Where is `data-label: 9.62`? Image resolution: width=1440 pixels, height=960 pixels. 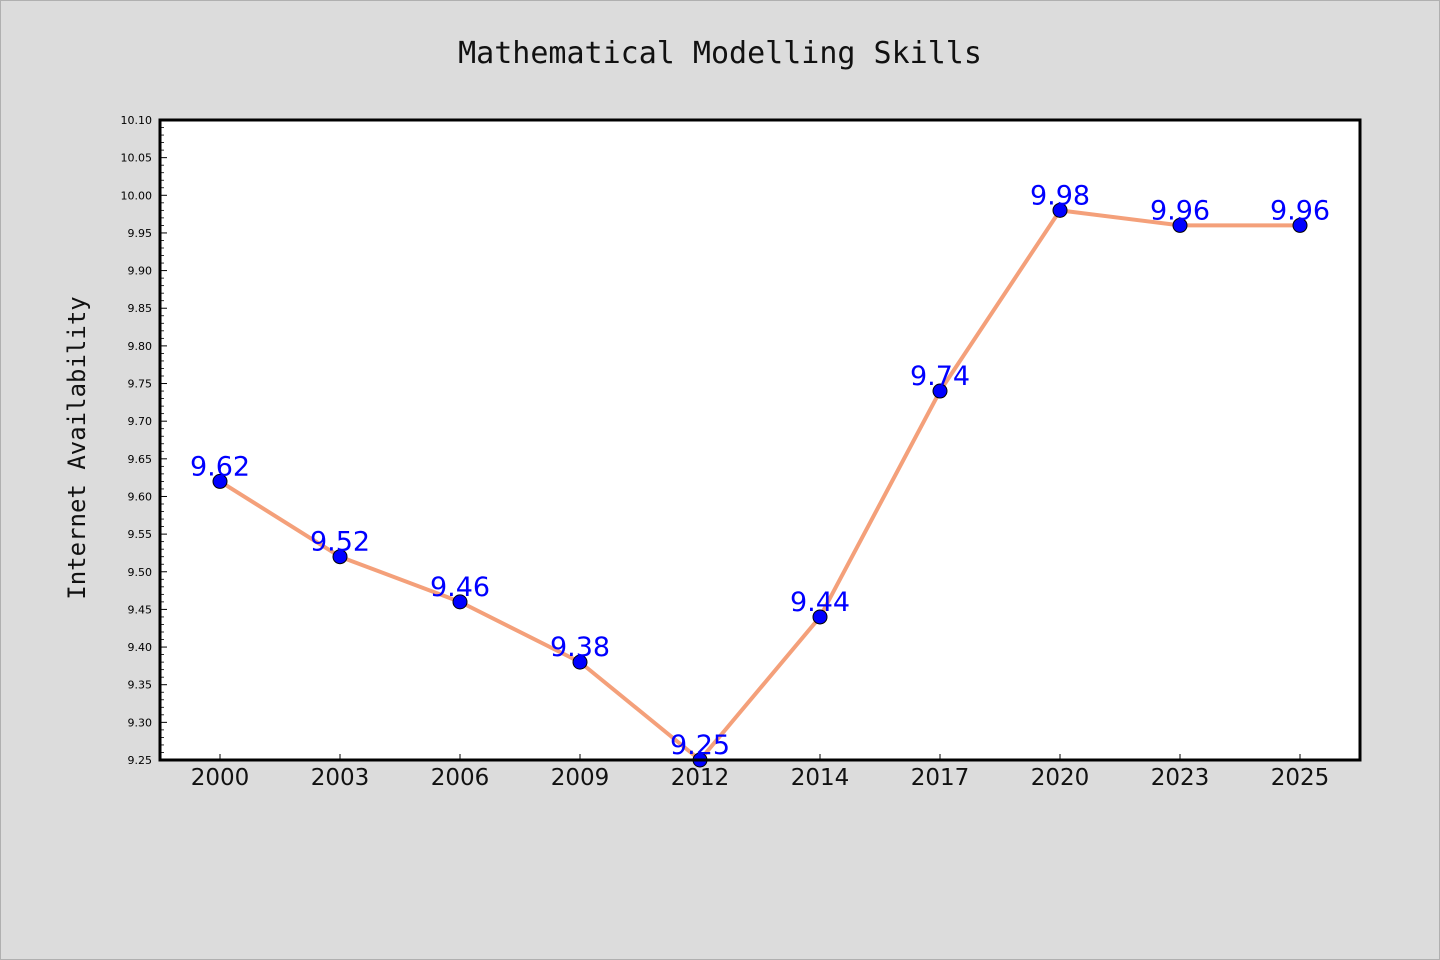
data-label: 9.62 is located at coordinates (220, 466).